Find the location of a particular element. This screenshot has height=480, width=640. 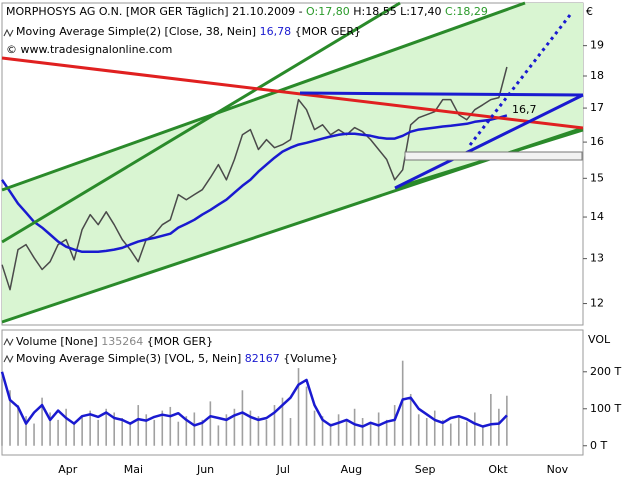

y-tick-label: 14 is located at coordinates (597, 216).